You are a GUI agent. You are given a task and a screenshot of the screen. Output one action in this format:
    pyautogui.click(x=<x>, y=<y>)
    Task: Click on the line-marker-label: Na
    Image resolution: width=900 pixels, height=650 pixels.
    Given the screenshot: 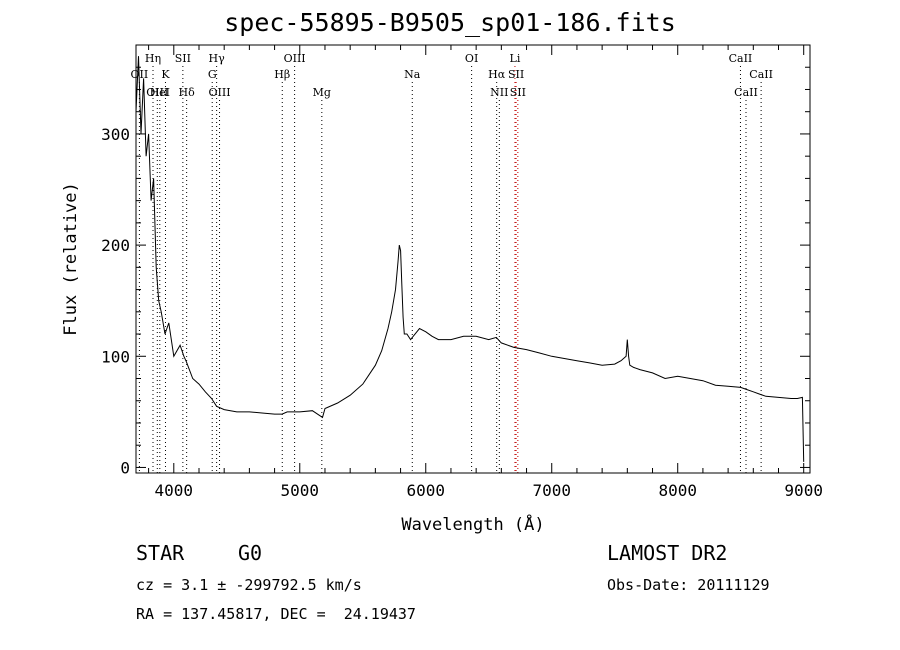 What is the action you would take?
    pyautogui.click(x=412, y=74)
    